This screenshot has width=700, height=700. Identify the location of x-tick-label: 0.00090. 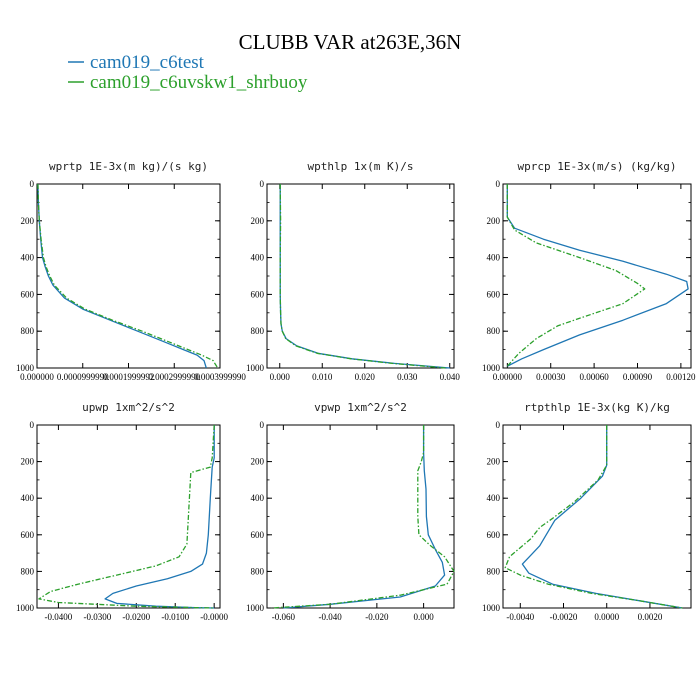
(638, 377).